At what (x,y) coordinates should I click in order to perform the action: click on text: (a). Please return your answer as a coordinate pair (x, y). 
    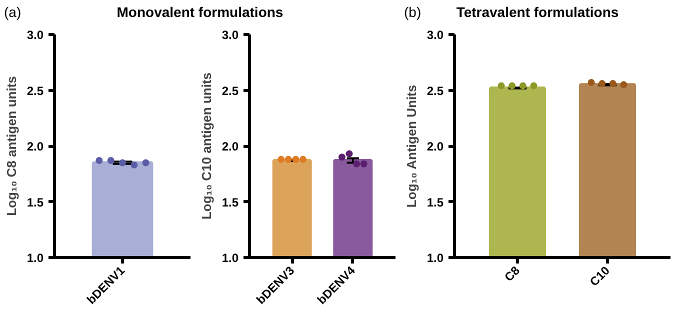
    Looking at the image, I should click on (13, 12).